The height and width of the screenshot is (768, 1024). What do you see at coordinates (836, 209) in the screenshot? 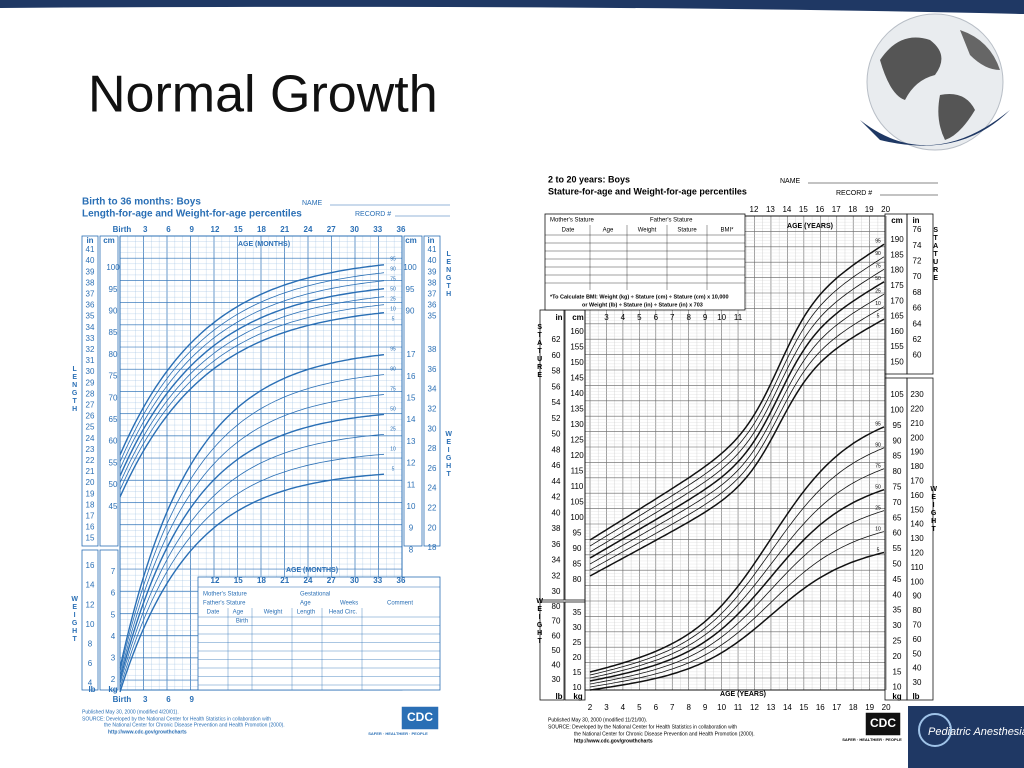
I see `label: 17` at bounding box center [836, 209].